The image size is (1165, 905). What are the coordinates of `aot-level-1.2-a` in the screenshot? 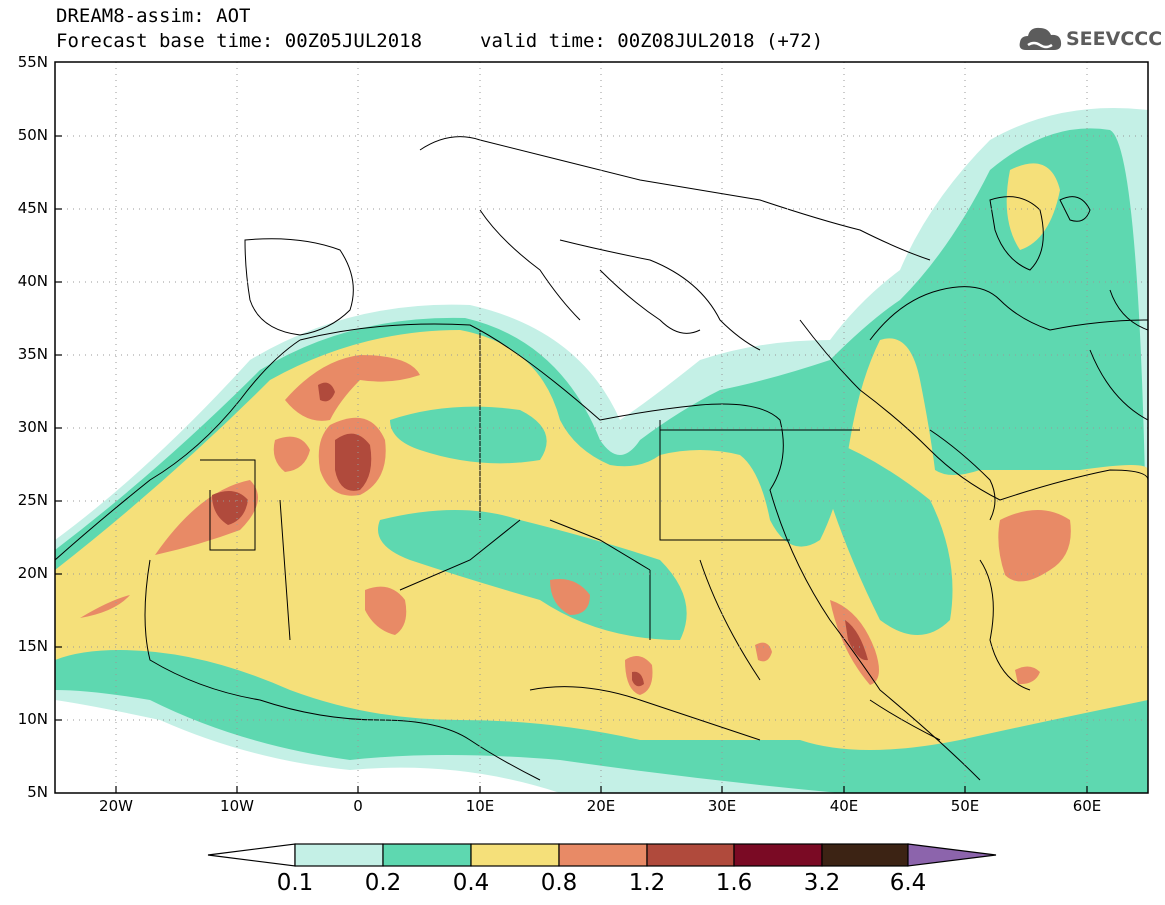 It's located at (353, 462).